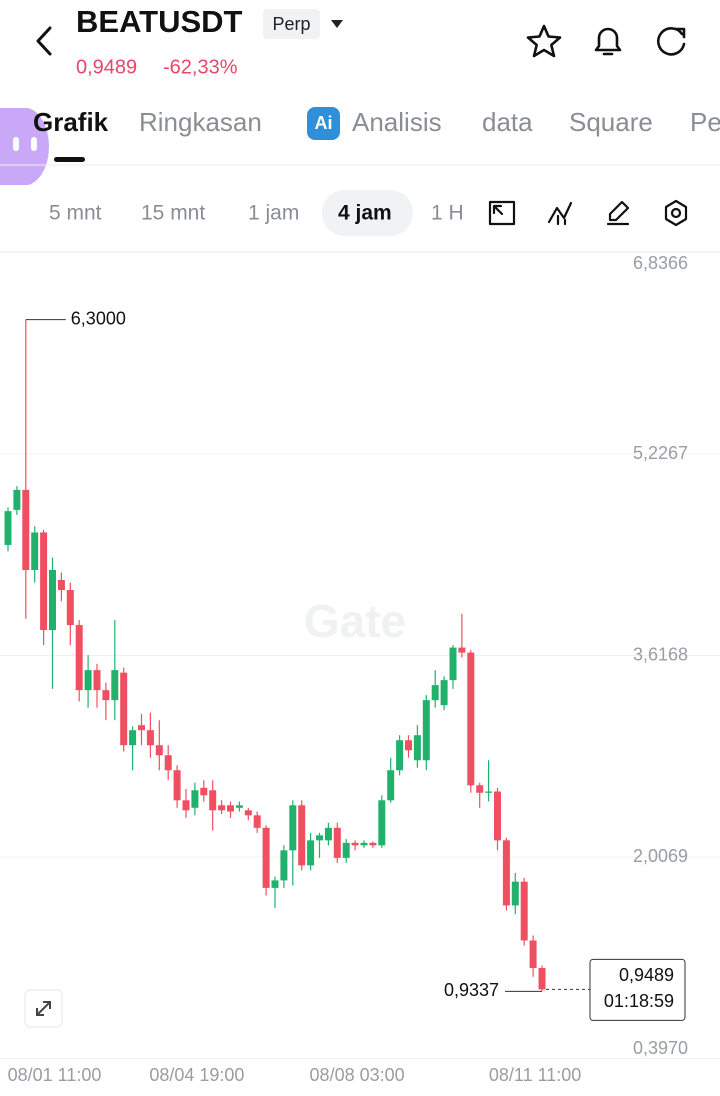  Describe the element at coordinates (355, 621) in the screenshot. I see `watermark: Gate` at that location.